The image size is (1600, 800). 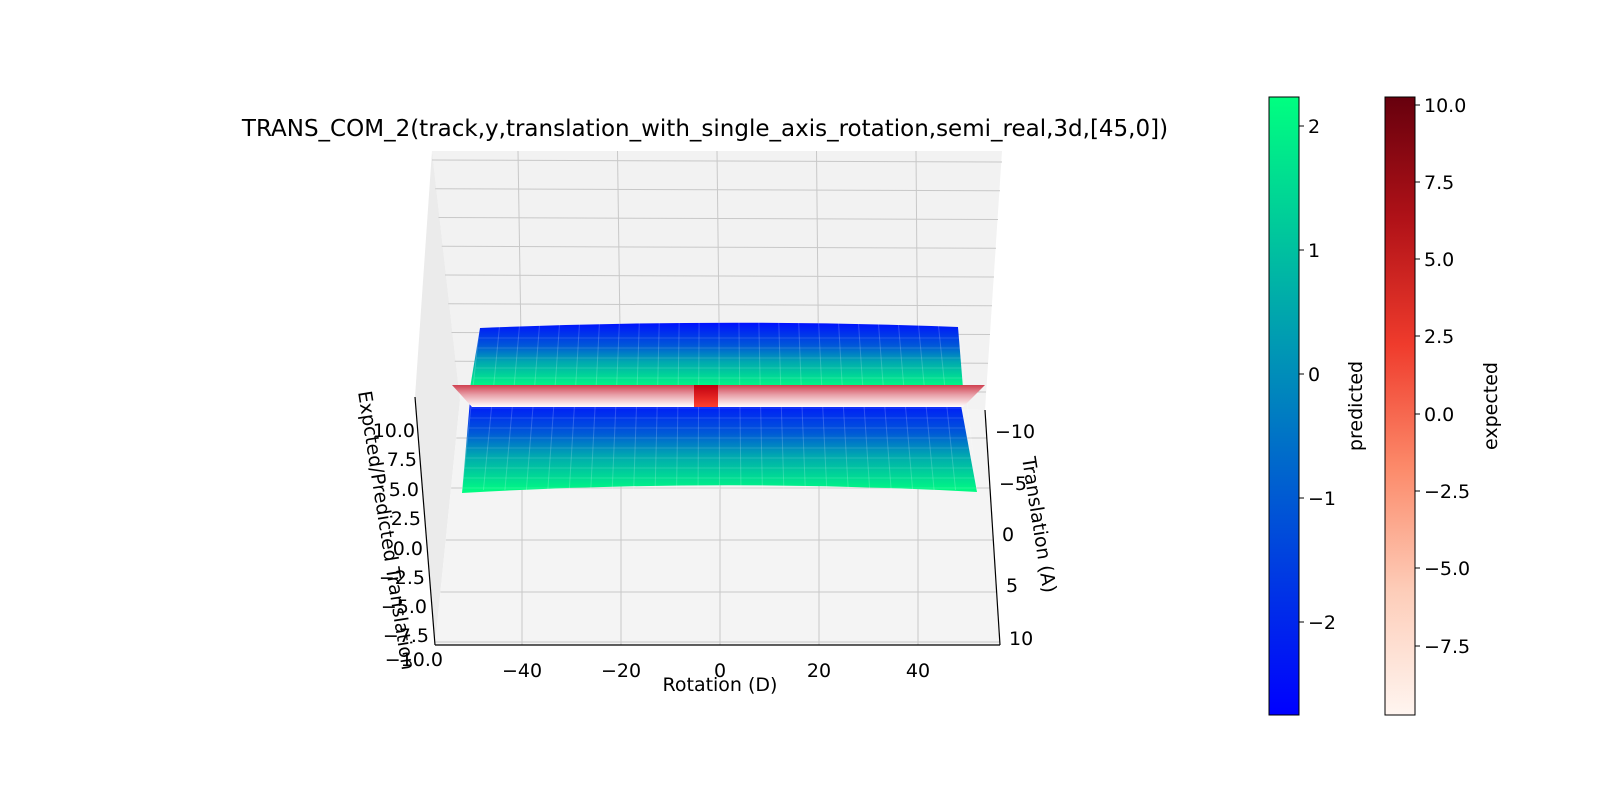 What do you see at coordinates (1400, 406) in the screenshot?
I see `colorbar-expected-gradient` at bounding box center [1400, 406].